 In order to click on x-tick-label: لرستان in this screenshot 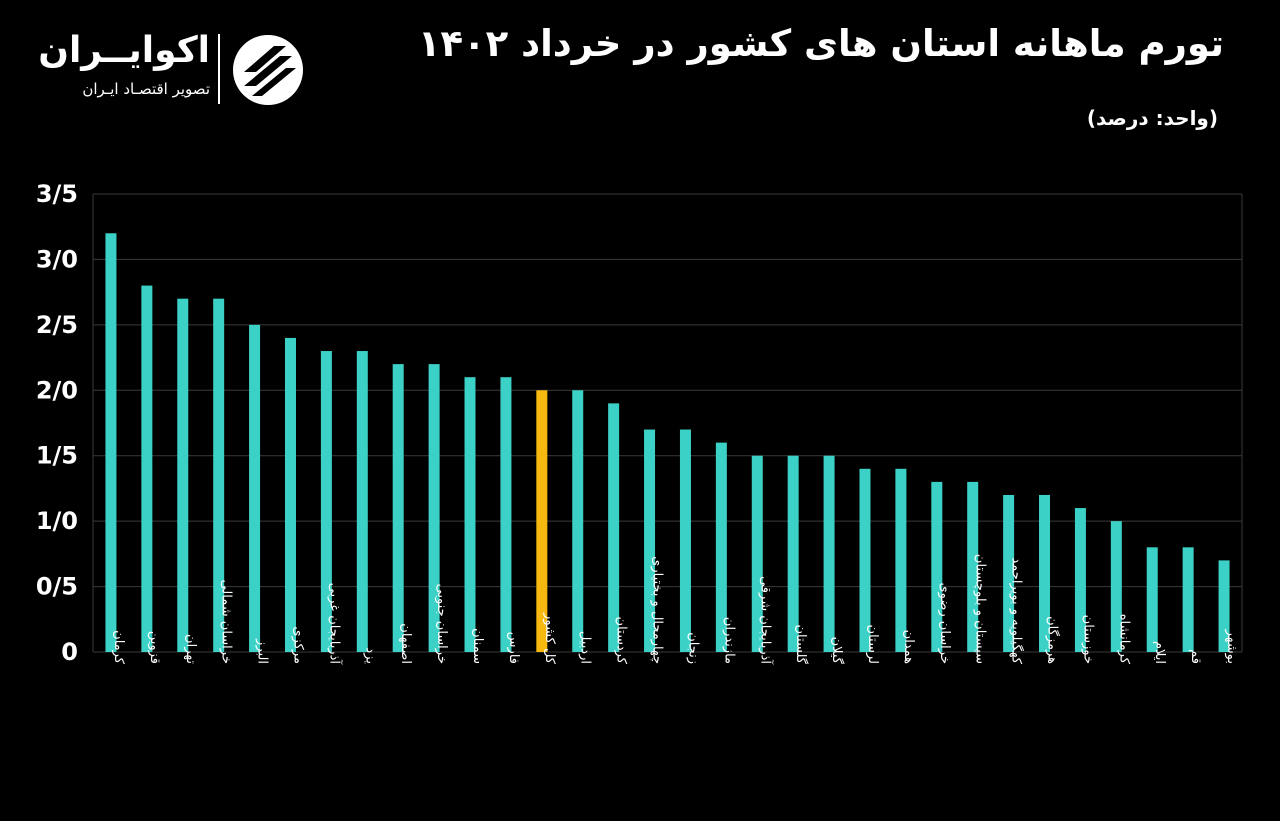, I will do `click(872, 644)`.